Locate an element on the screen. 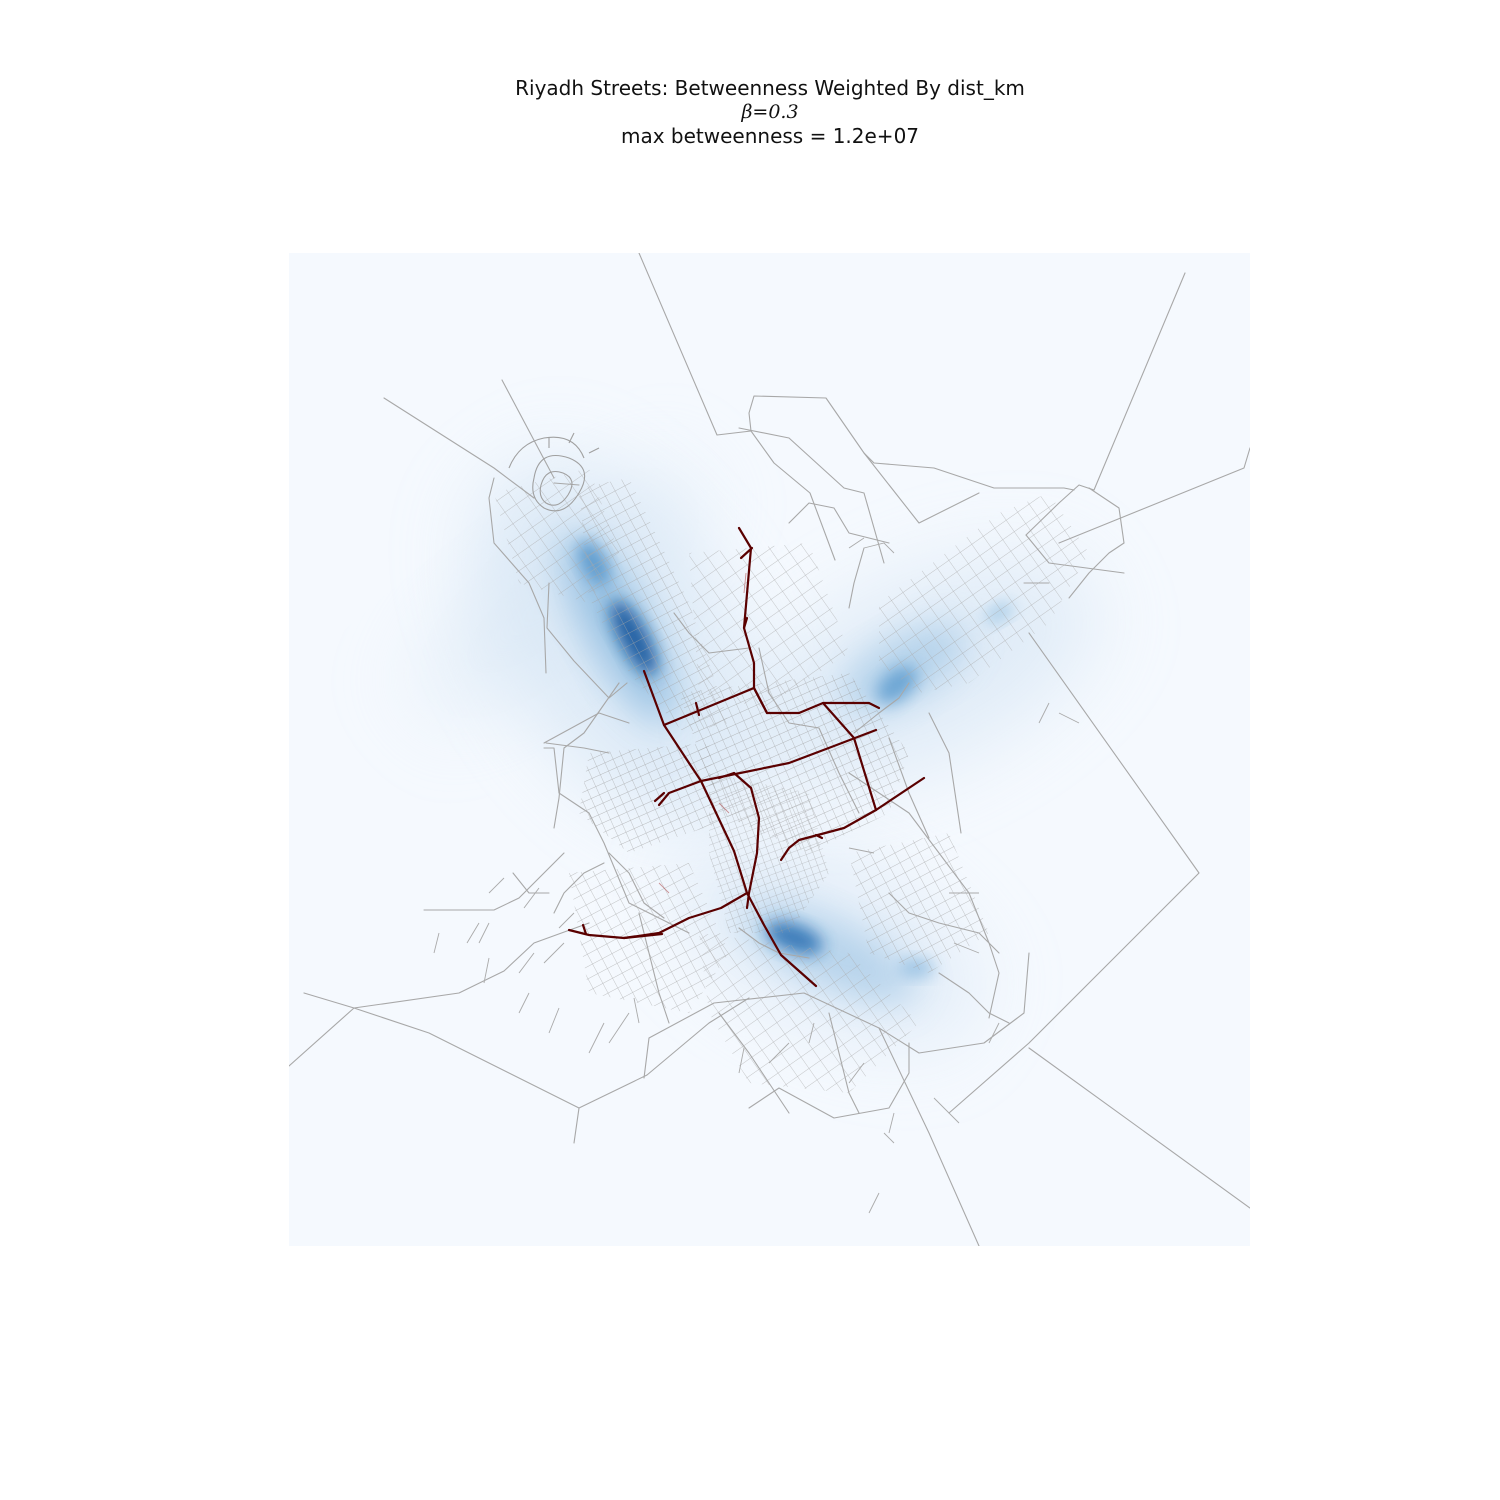 The image size is (1500, 1500). beta-label: β=0.3 is located at coordinates (770, 112).